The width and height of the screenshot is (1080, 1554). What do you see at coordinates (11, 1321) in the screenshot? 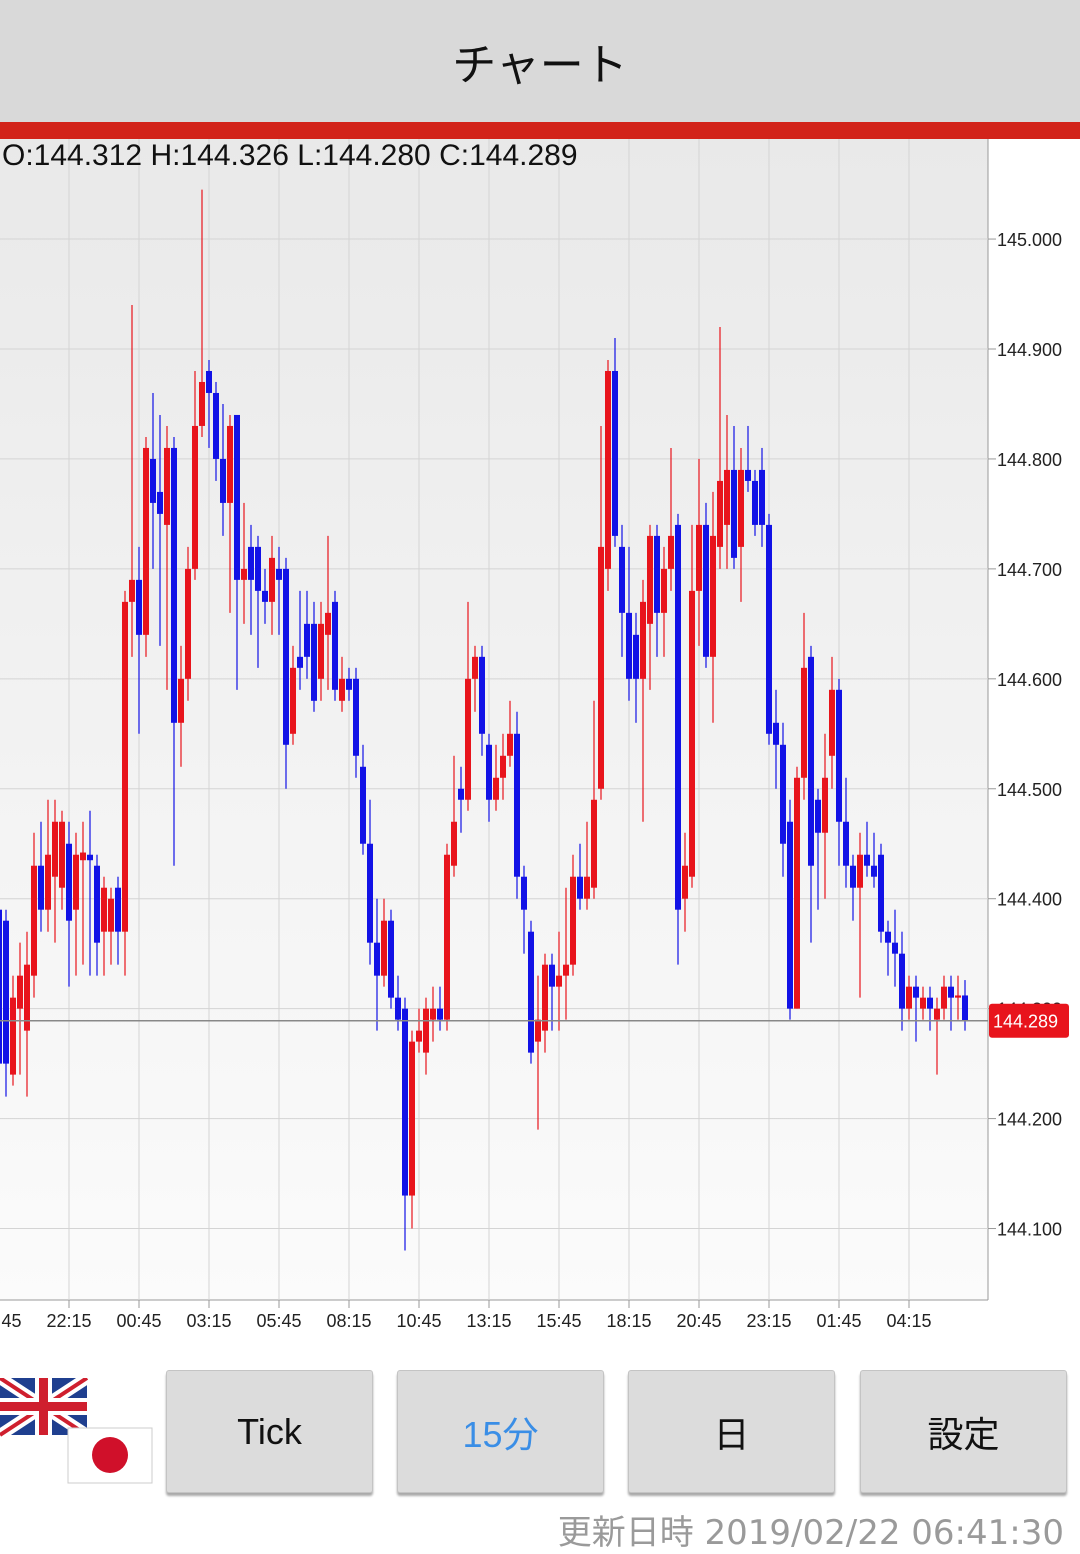
I see `x-tick-label: 19:45` at bounding box center [11, 1321].